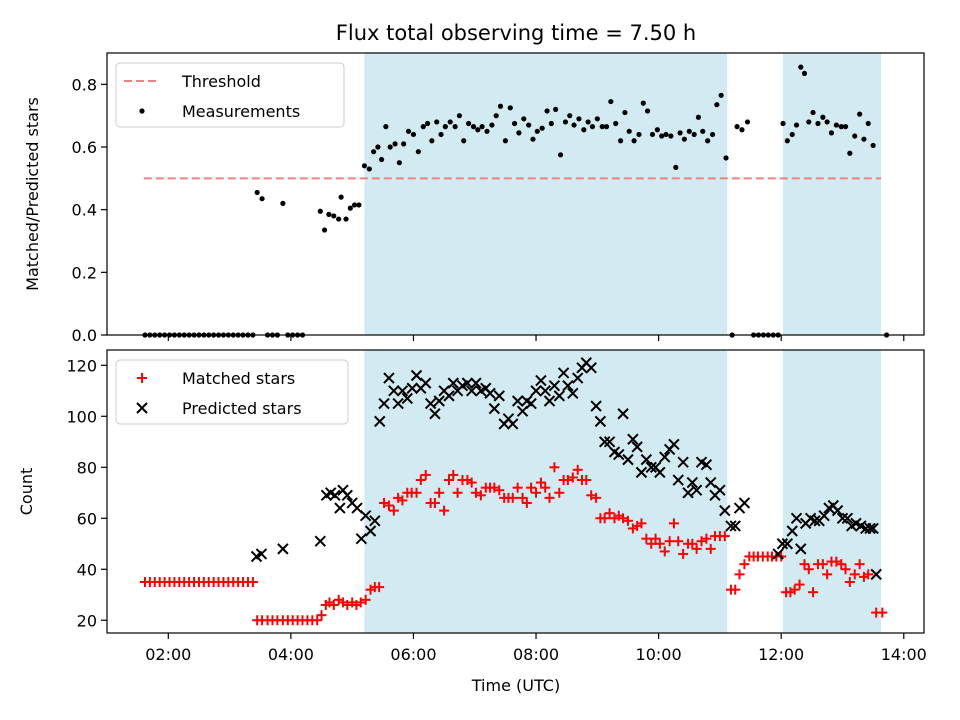 This screenshot has height=720, width=960. Describe the element at coordinates (230, 95) in the screenshot. I see `legend: Threshold Measurements` at that location.